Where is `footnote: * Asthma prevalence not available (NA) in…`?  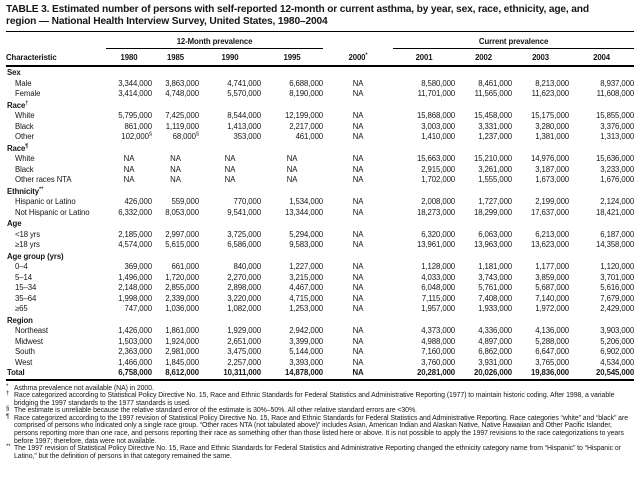 footnote: * Asthma prevalence not available (NA) in… is located at coordinates (320, 388).